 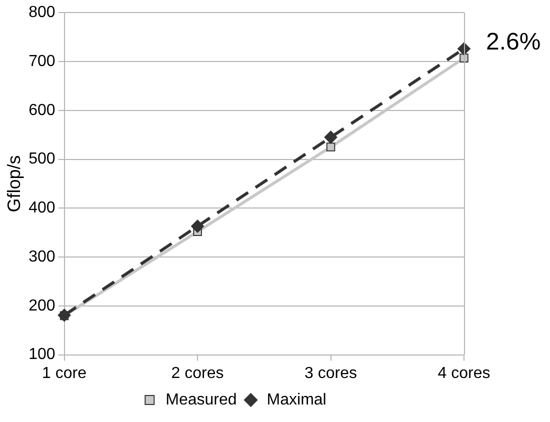 I want to click on x-tick-label: 3 cores, so click(x=330, y=373).